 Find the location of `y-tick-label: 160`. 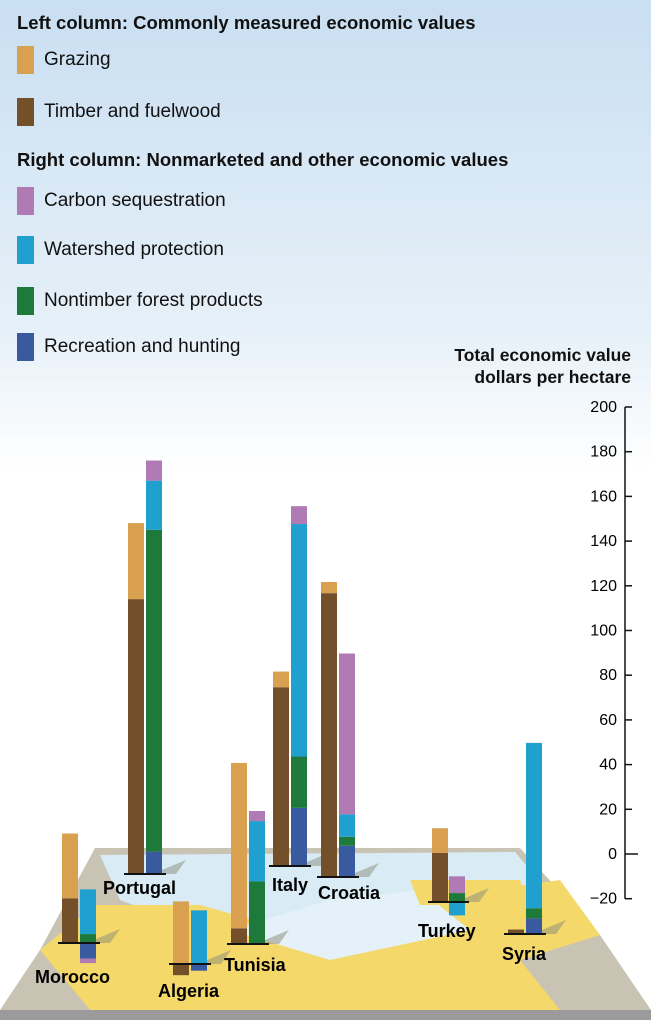

y-tick-label: 160 is located at coordinates (603, 496).